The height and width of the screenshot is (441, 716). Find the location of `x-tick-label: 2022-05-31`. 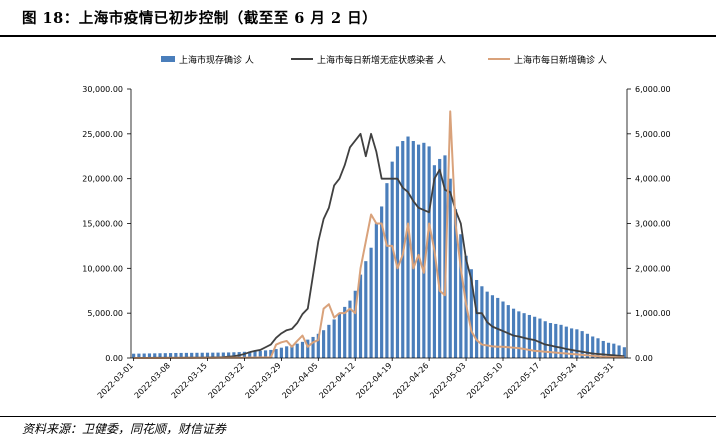

x-tick-label: 2022-05-31 is located at coordinates (595, 380).